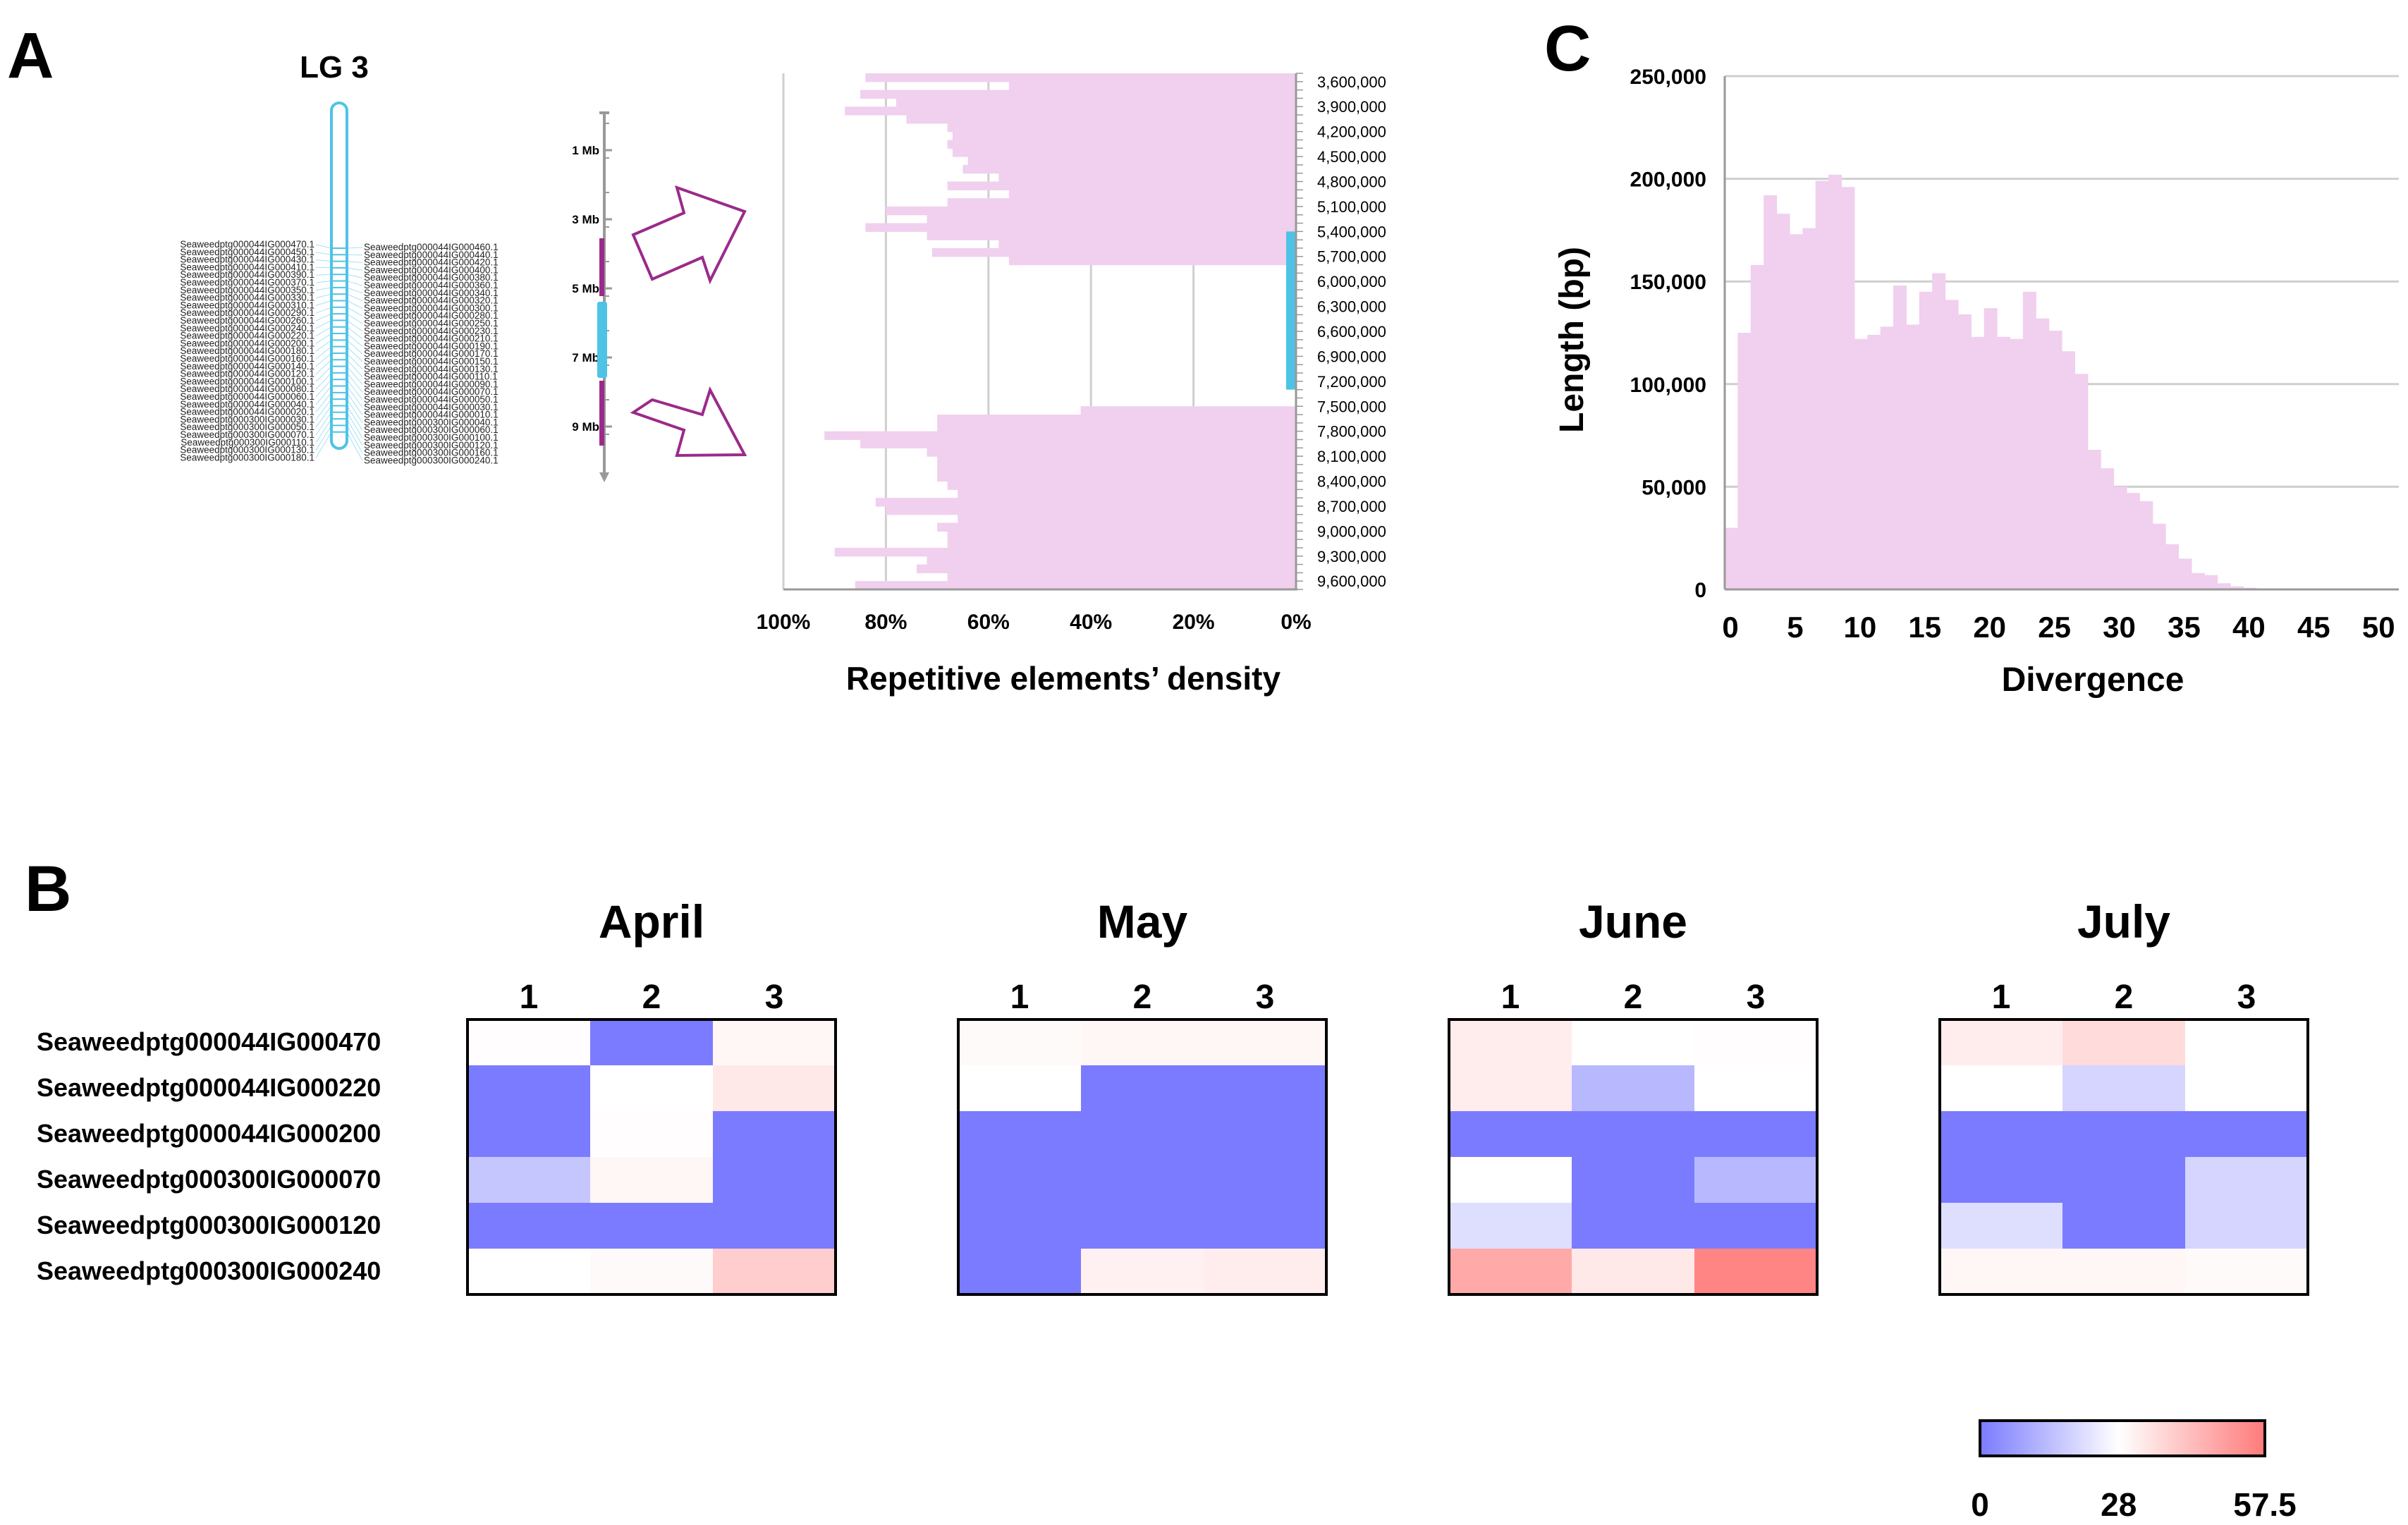  Describe the element at coordinates (1142, 921) in the screenshot. I see `heatmap-title: May` at that location.